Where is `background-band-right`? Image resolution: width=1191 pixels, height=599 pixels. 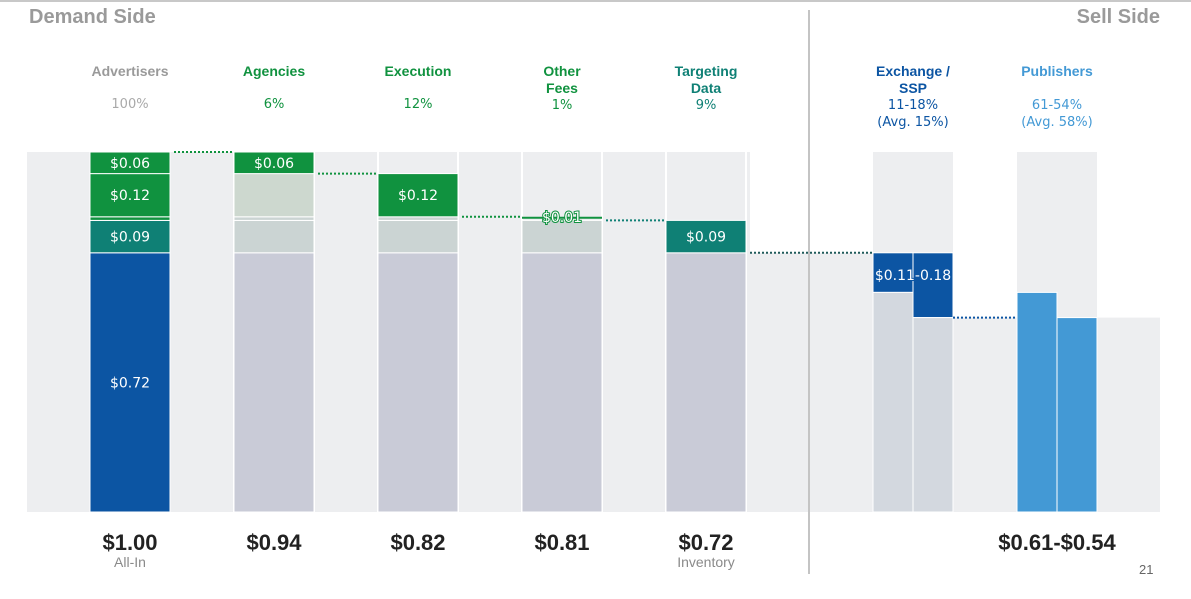 background-band-right is located at coordinates (1128, 414).